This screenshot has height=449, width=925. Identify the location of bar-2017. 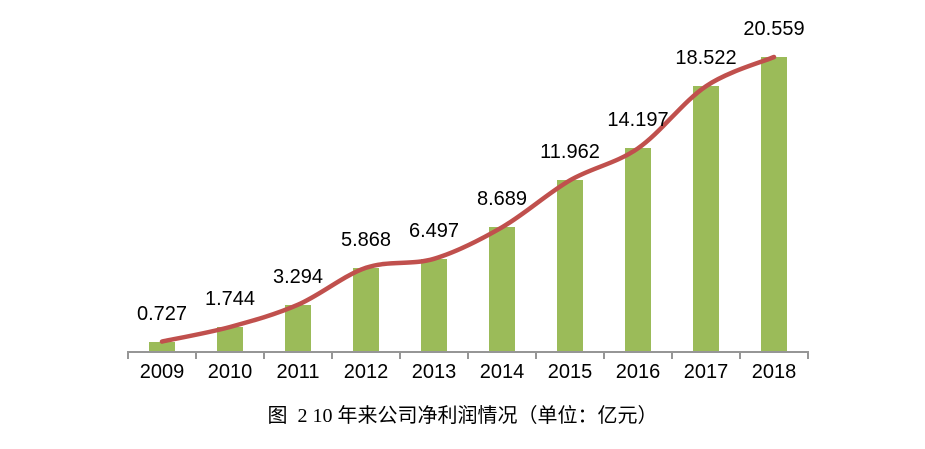
(706, 219).